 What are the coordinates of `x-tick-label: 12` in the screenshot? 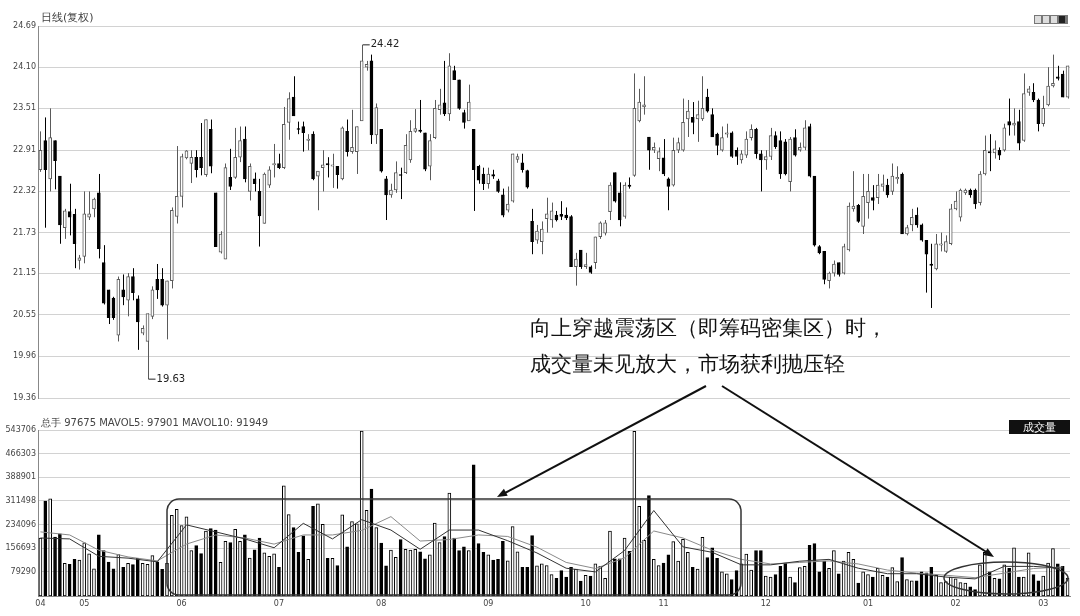 It's located at (765, 603).